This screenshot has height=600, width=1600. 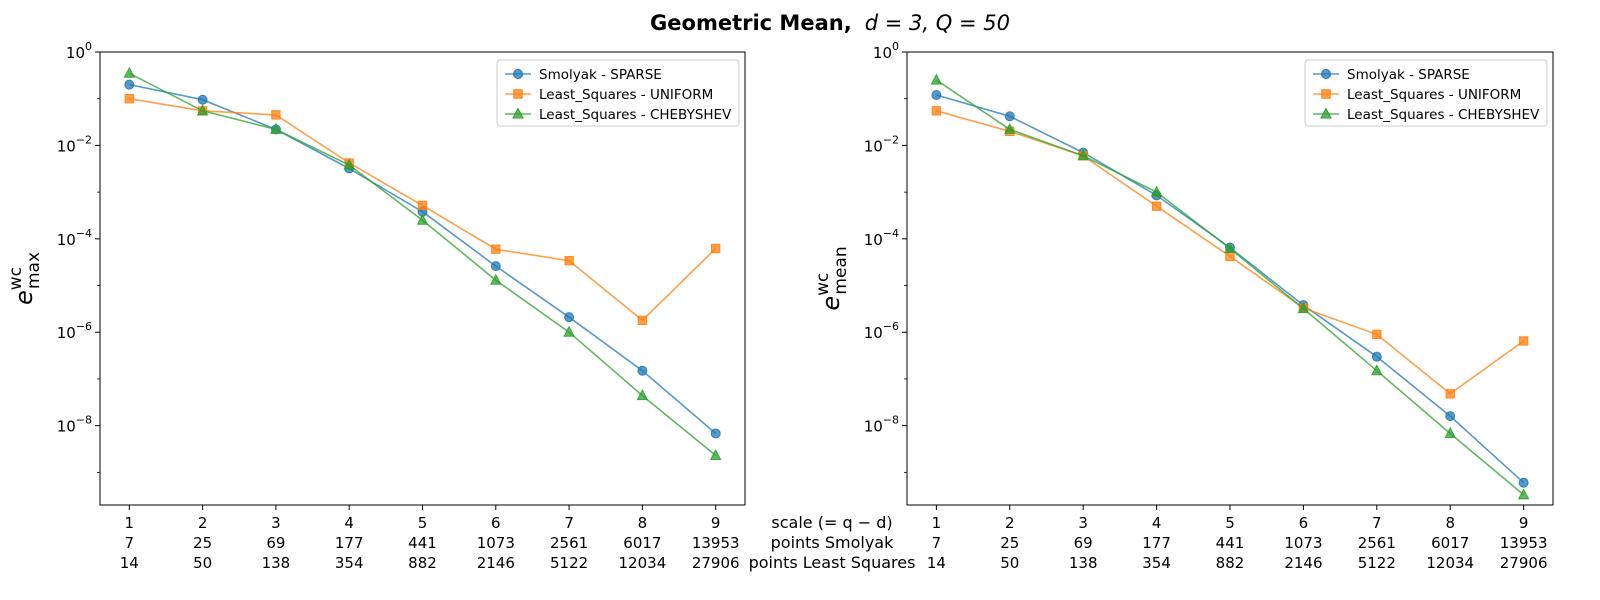 What do you see at coordinates (643, 563) in the screenshot?
I see `x-tick-label-points-least-squares: 12034` at bounding box center [643, 563].